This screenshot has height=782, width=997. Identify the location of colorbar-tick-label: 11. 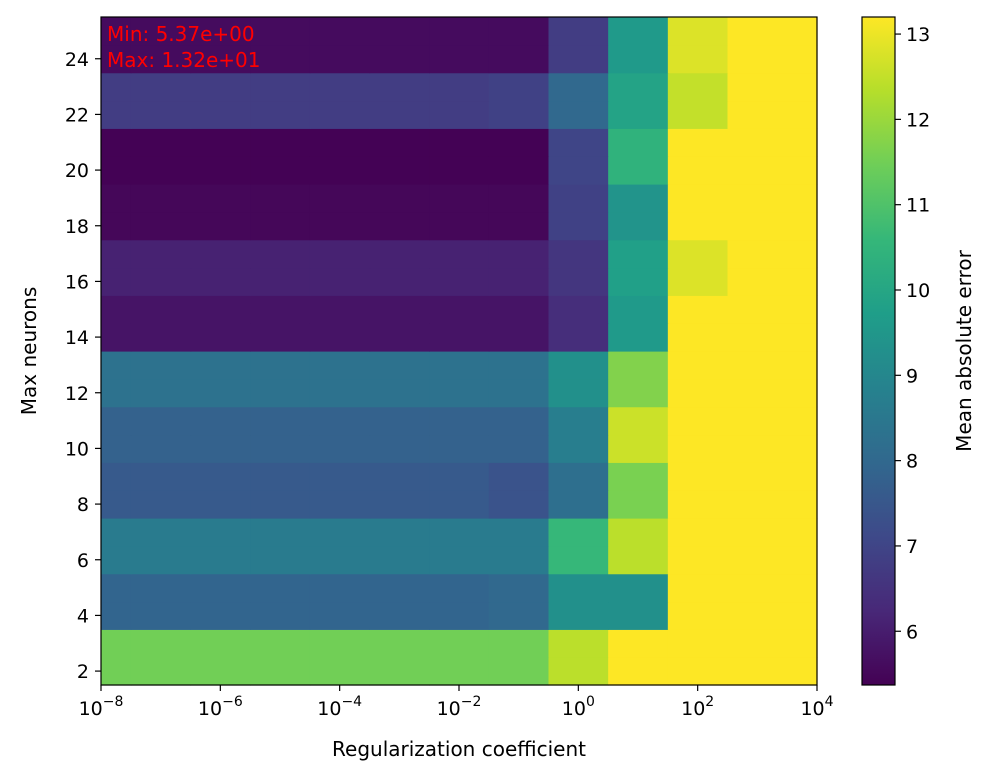
(918, 206).